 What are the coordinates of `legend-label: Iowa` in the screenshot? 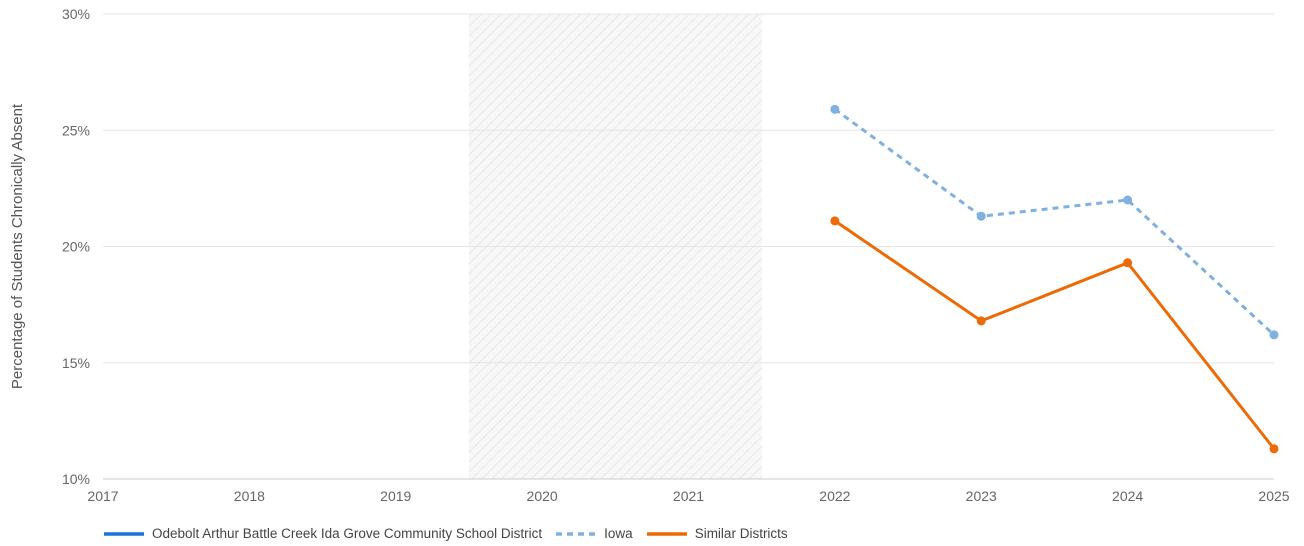 It's located at (618, 533).